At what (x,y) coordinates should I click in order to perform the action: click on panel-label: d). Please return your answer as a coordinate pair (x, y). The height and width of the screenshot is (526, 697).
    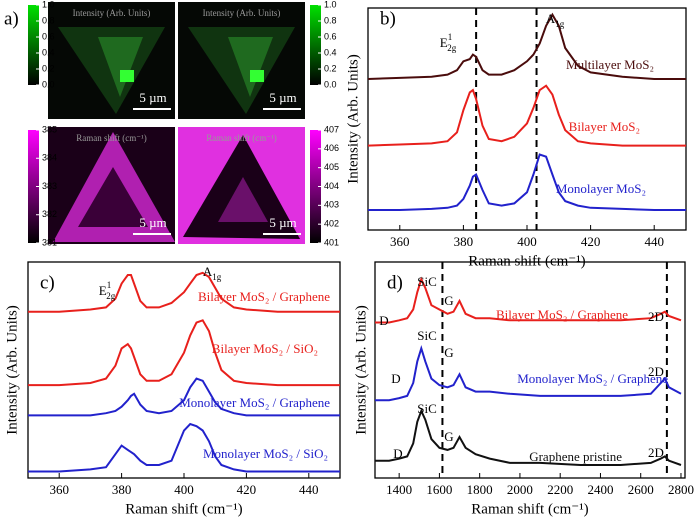
    Looking at the image, I should click on (395, 282).